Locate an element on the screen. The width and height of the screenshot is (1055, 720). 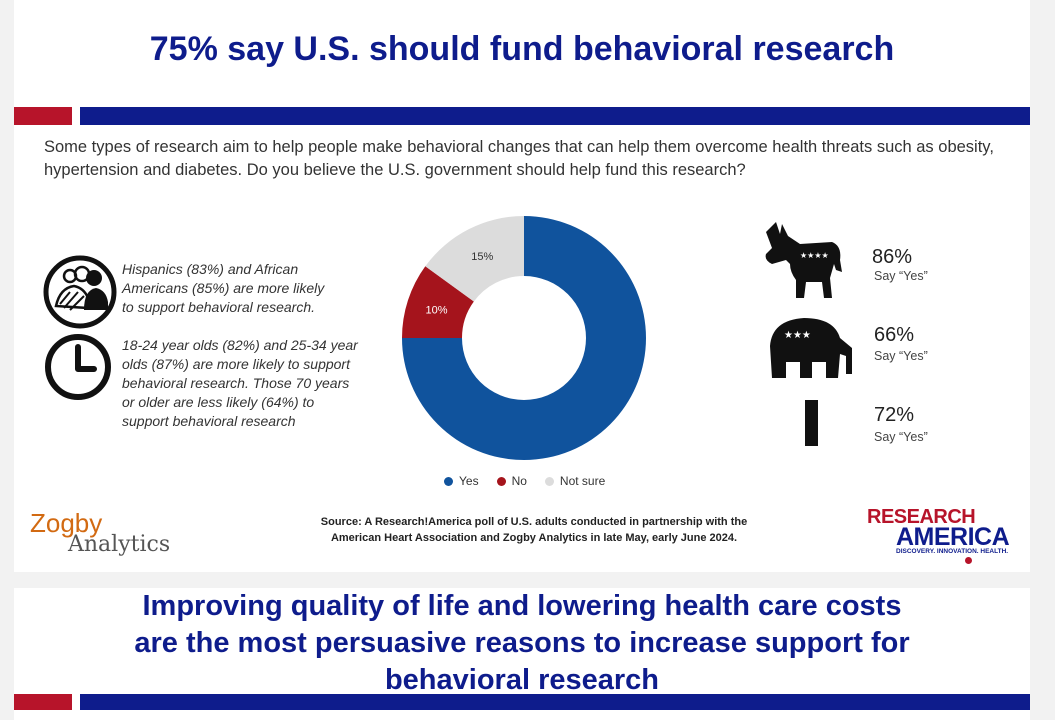
footer-divider-red is located at coordinates (43, 702).